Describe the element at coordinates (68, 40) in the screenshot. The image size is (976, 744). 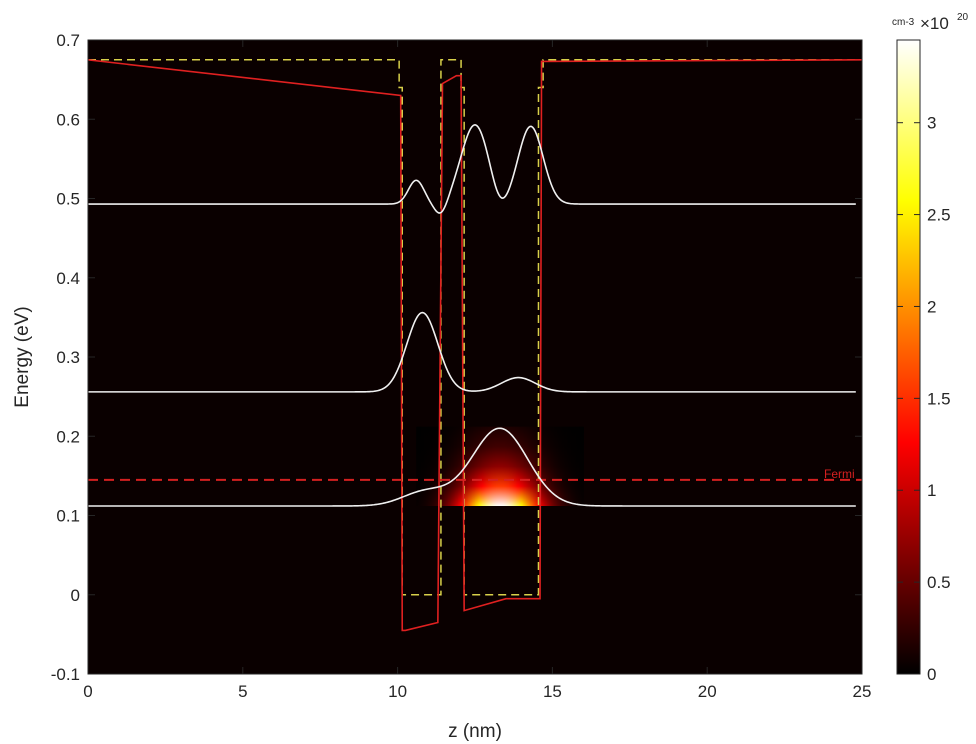
I see `y-tick-label: 0.7` at that location.